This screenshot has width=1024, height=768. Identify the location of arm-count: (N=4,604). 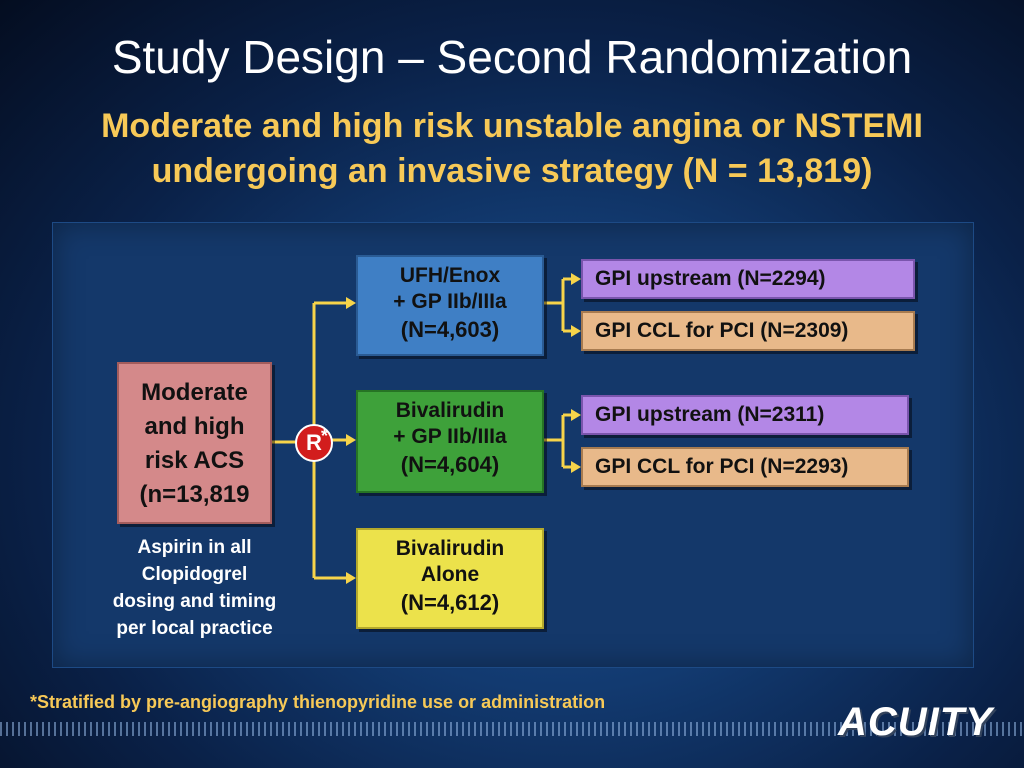
(450, 464).